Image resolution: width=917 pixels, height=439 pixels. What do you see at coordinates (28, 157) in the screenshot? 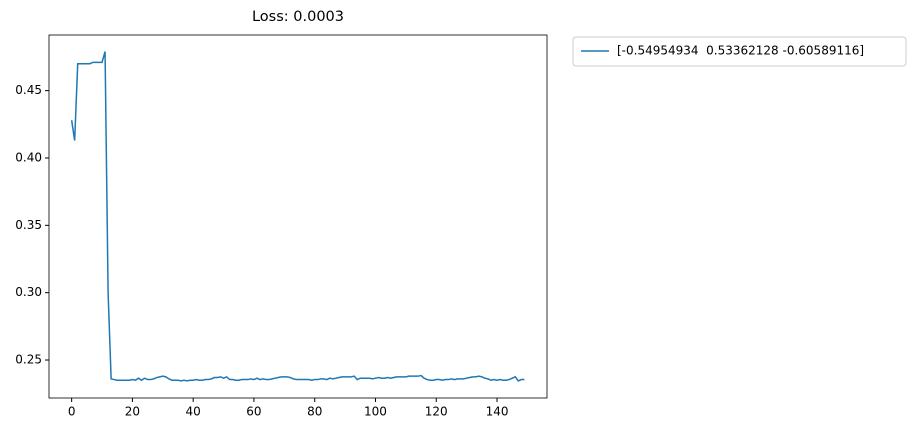
I see `y-tick-label: 0.40` at bounding box center [28, 157].